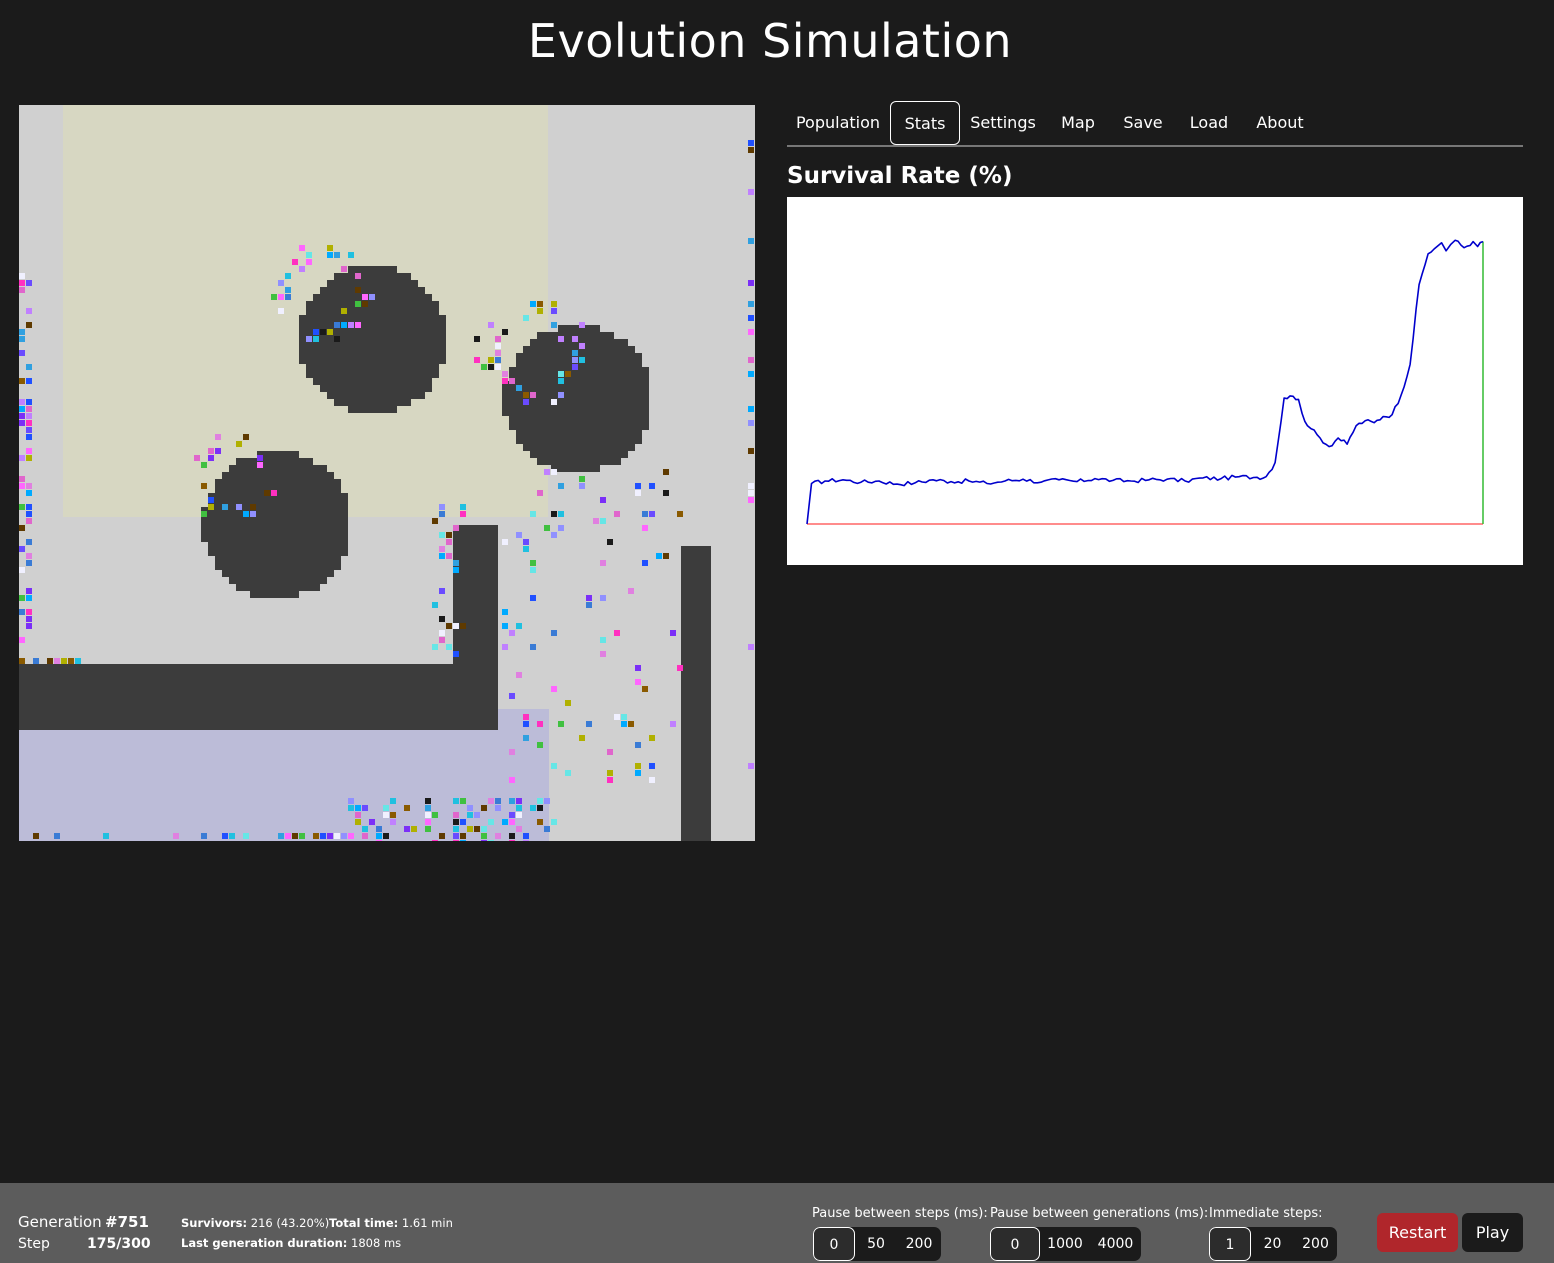 This screenshot has height=1263, width=1554. Describe the element at coordinates (427, 1223) in the screenshot. I see `total-time-value: 1.61 min` at that location.